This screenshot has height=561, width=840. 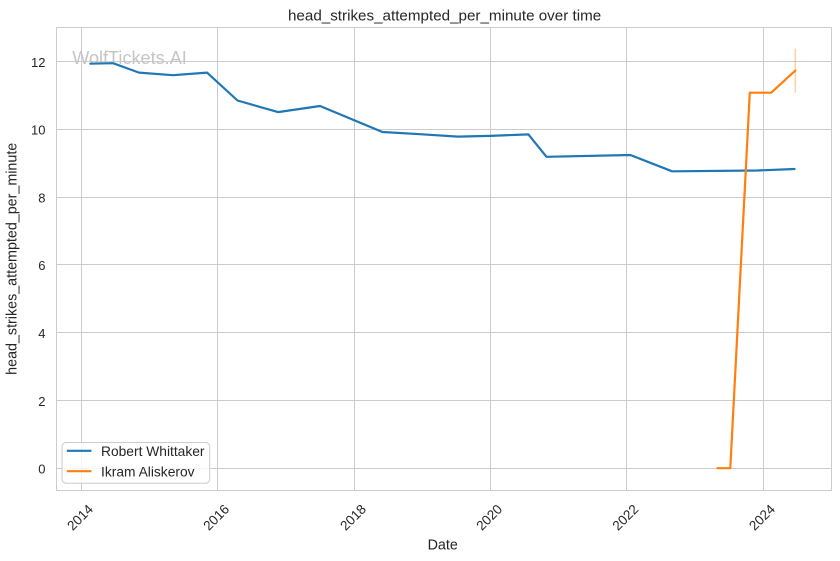 What do you see at coordinates (38, 62) in the screenshot?
I see `svg-text: 12` at bounding box center [38, 62].